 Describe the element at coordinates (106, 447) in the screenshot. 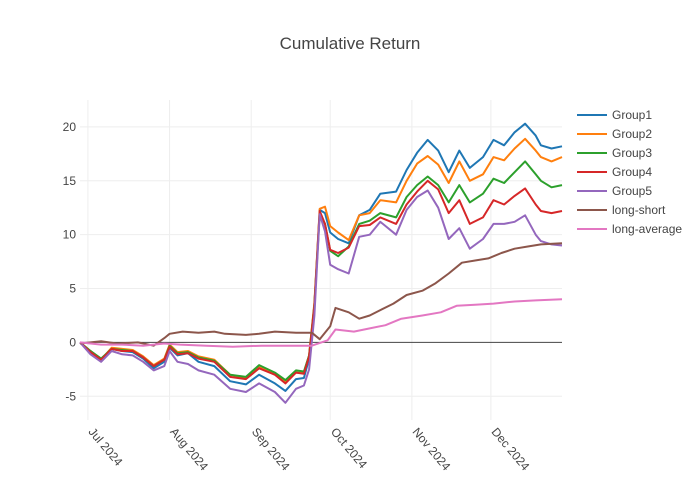

I see `x-tick-label: Jul 2024` at that location.